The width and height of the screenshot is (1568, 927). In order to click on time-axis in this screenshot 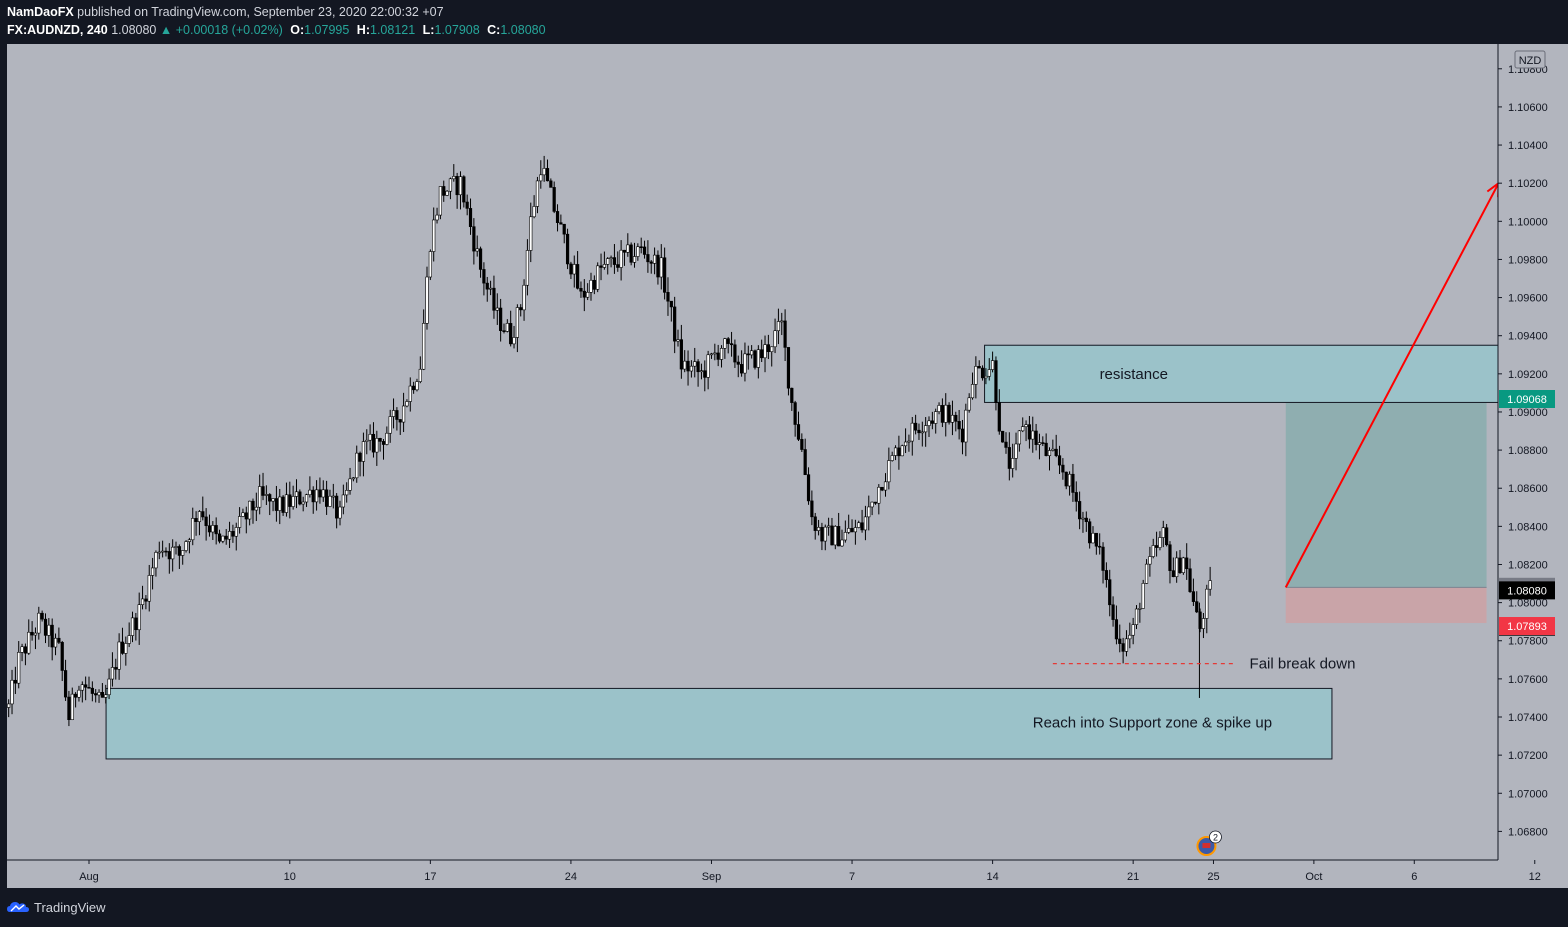, I will do `click(752, 874)`.